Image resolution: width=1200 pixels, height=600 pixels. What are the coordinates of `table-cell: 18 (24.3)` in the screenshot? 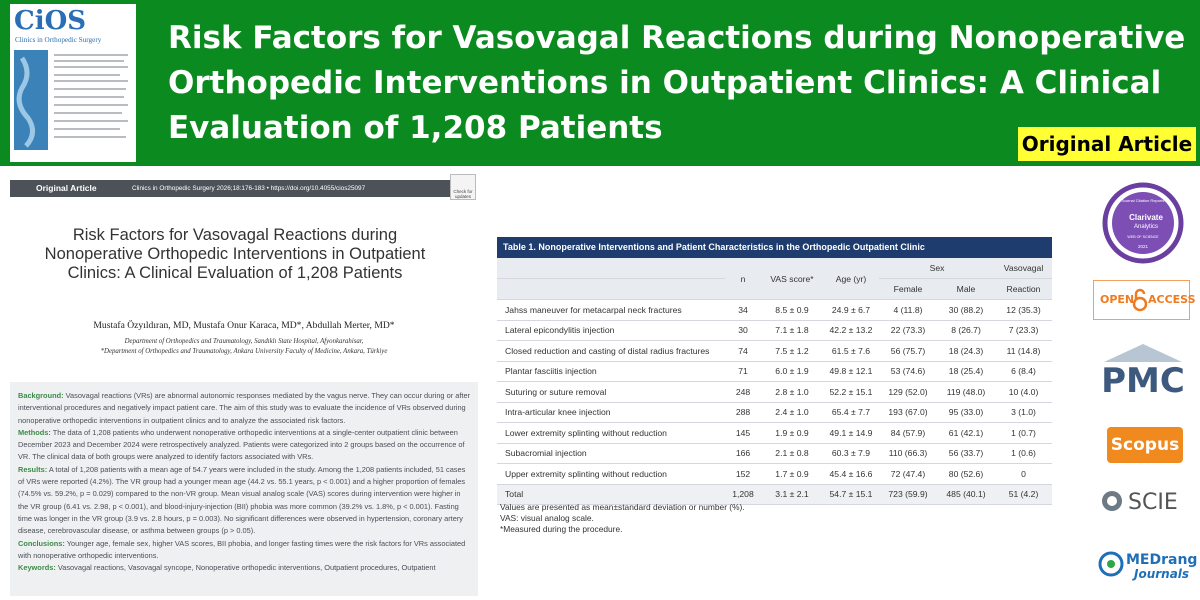 It's located at (966, 351).